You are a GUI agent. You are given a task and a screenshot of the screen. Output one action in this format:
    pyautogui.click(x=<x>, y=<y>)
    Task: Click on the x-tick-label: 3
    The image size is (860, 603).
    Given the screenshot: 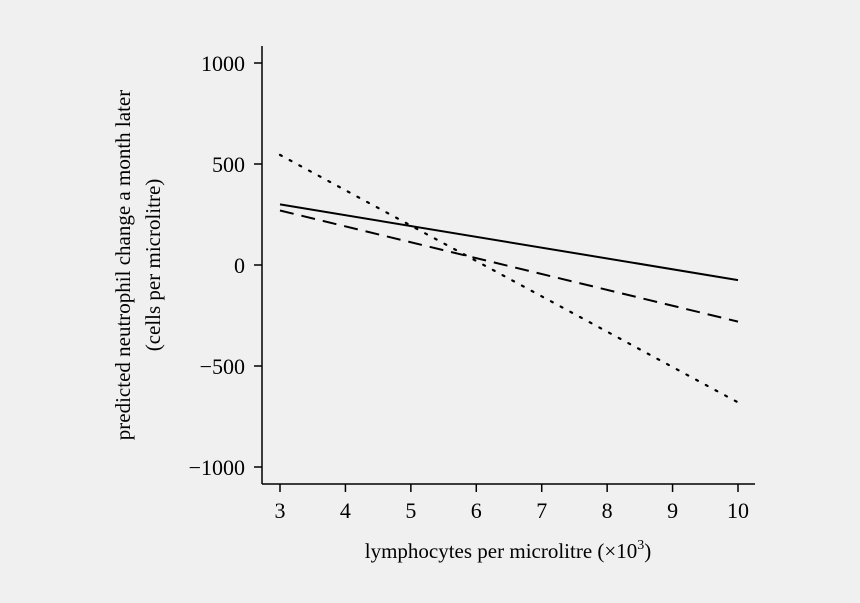 What is the action you would take?
    pyautogui.click(x=280, y=510)
    